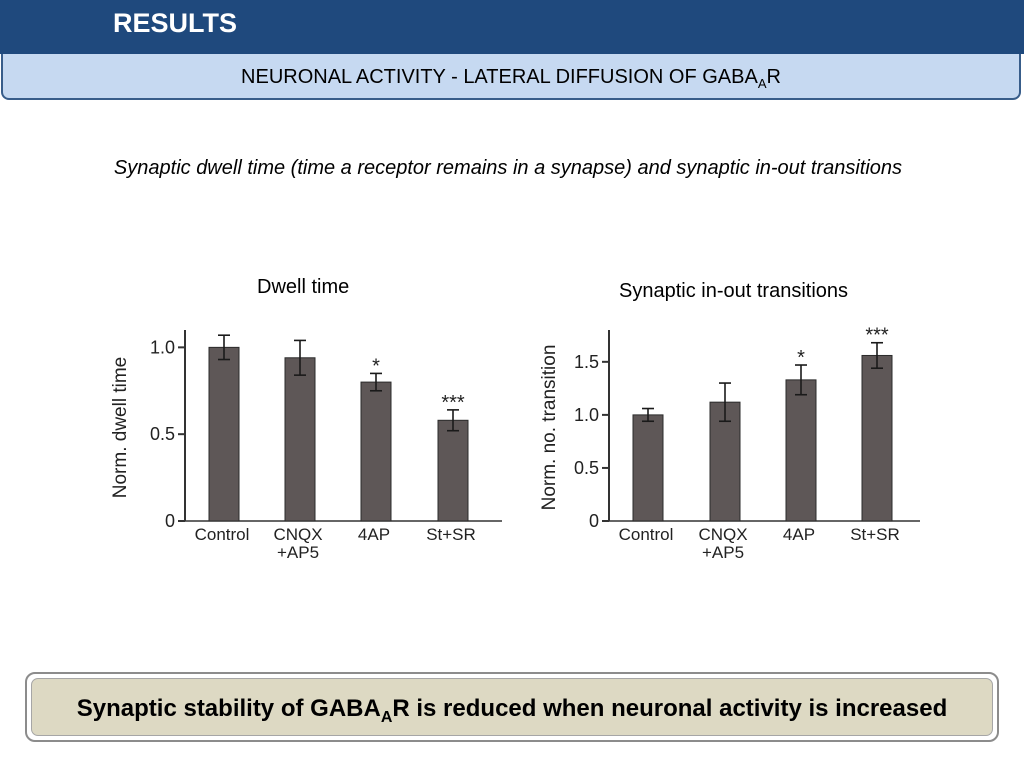 The width and height of the screenshot is (1024, 768). What do you see at coordinates (586, 362) in the screenshot?
I see `y-tick-label: 1.5` at bounding box center [586, 362].